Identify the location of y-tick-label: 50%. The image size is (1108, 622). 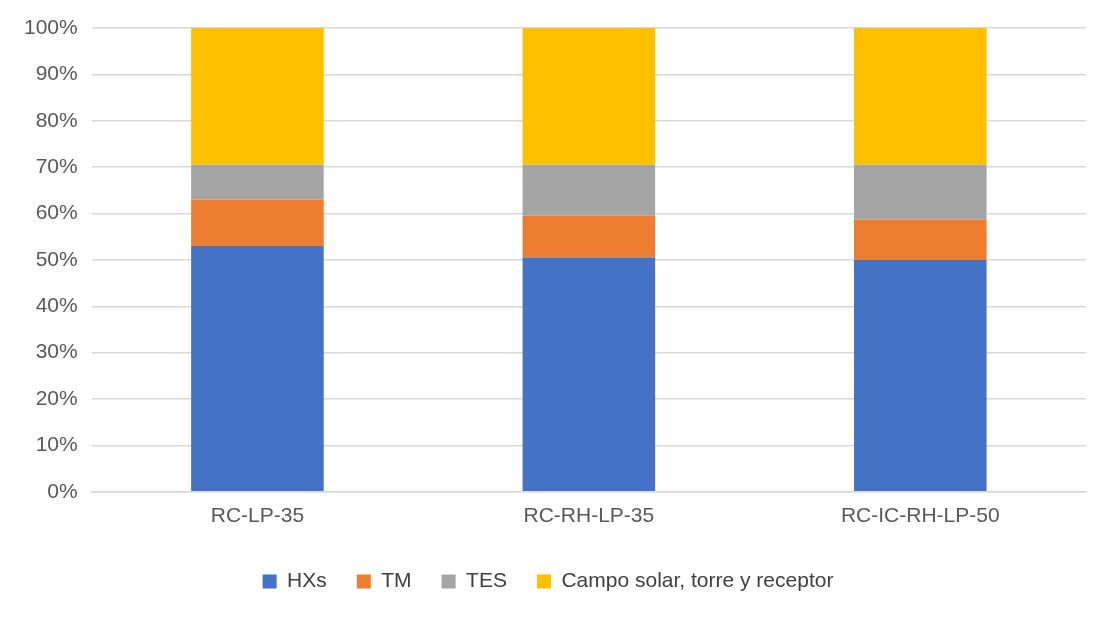
(56, 258).